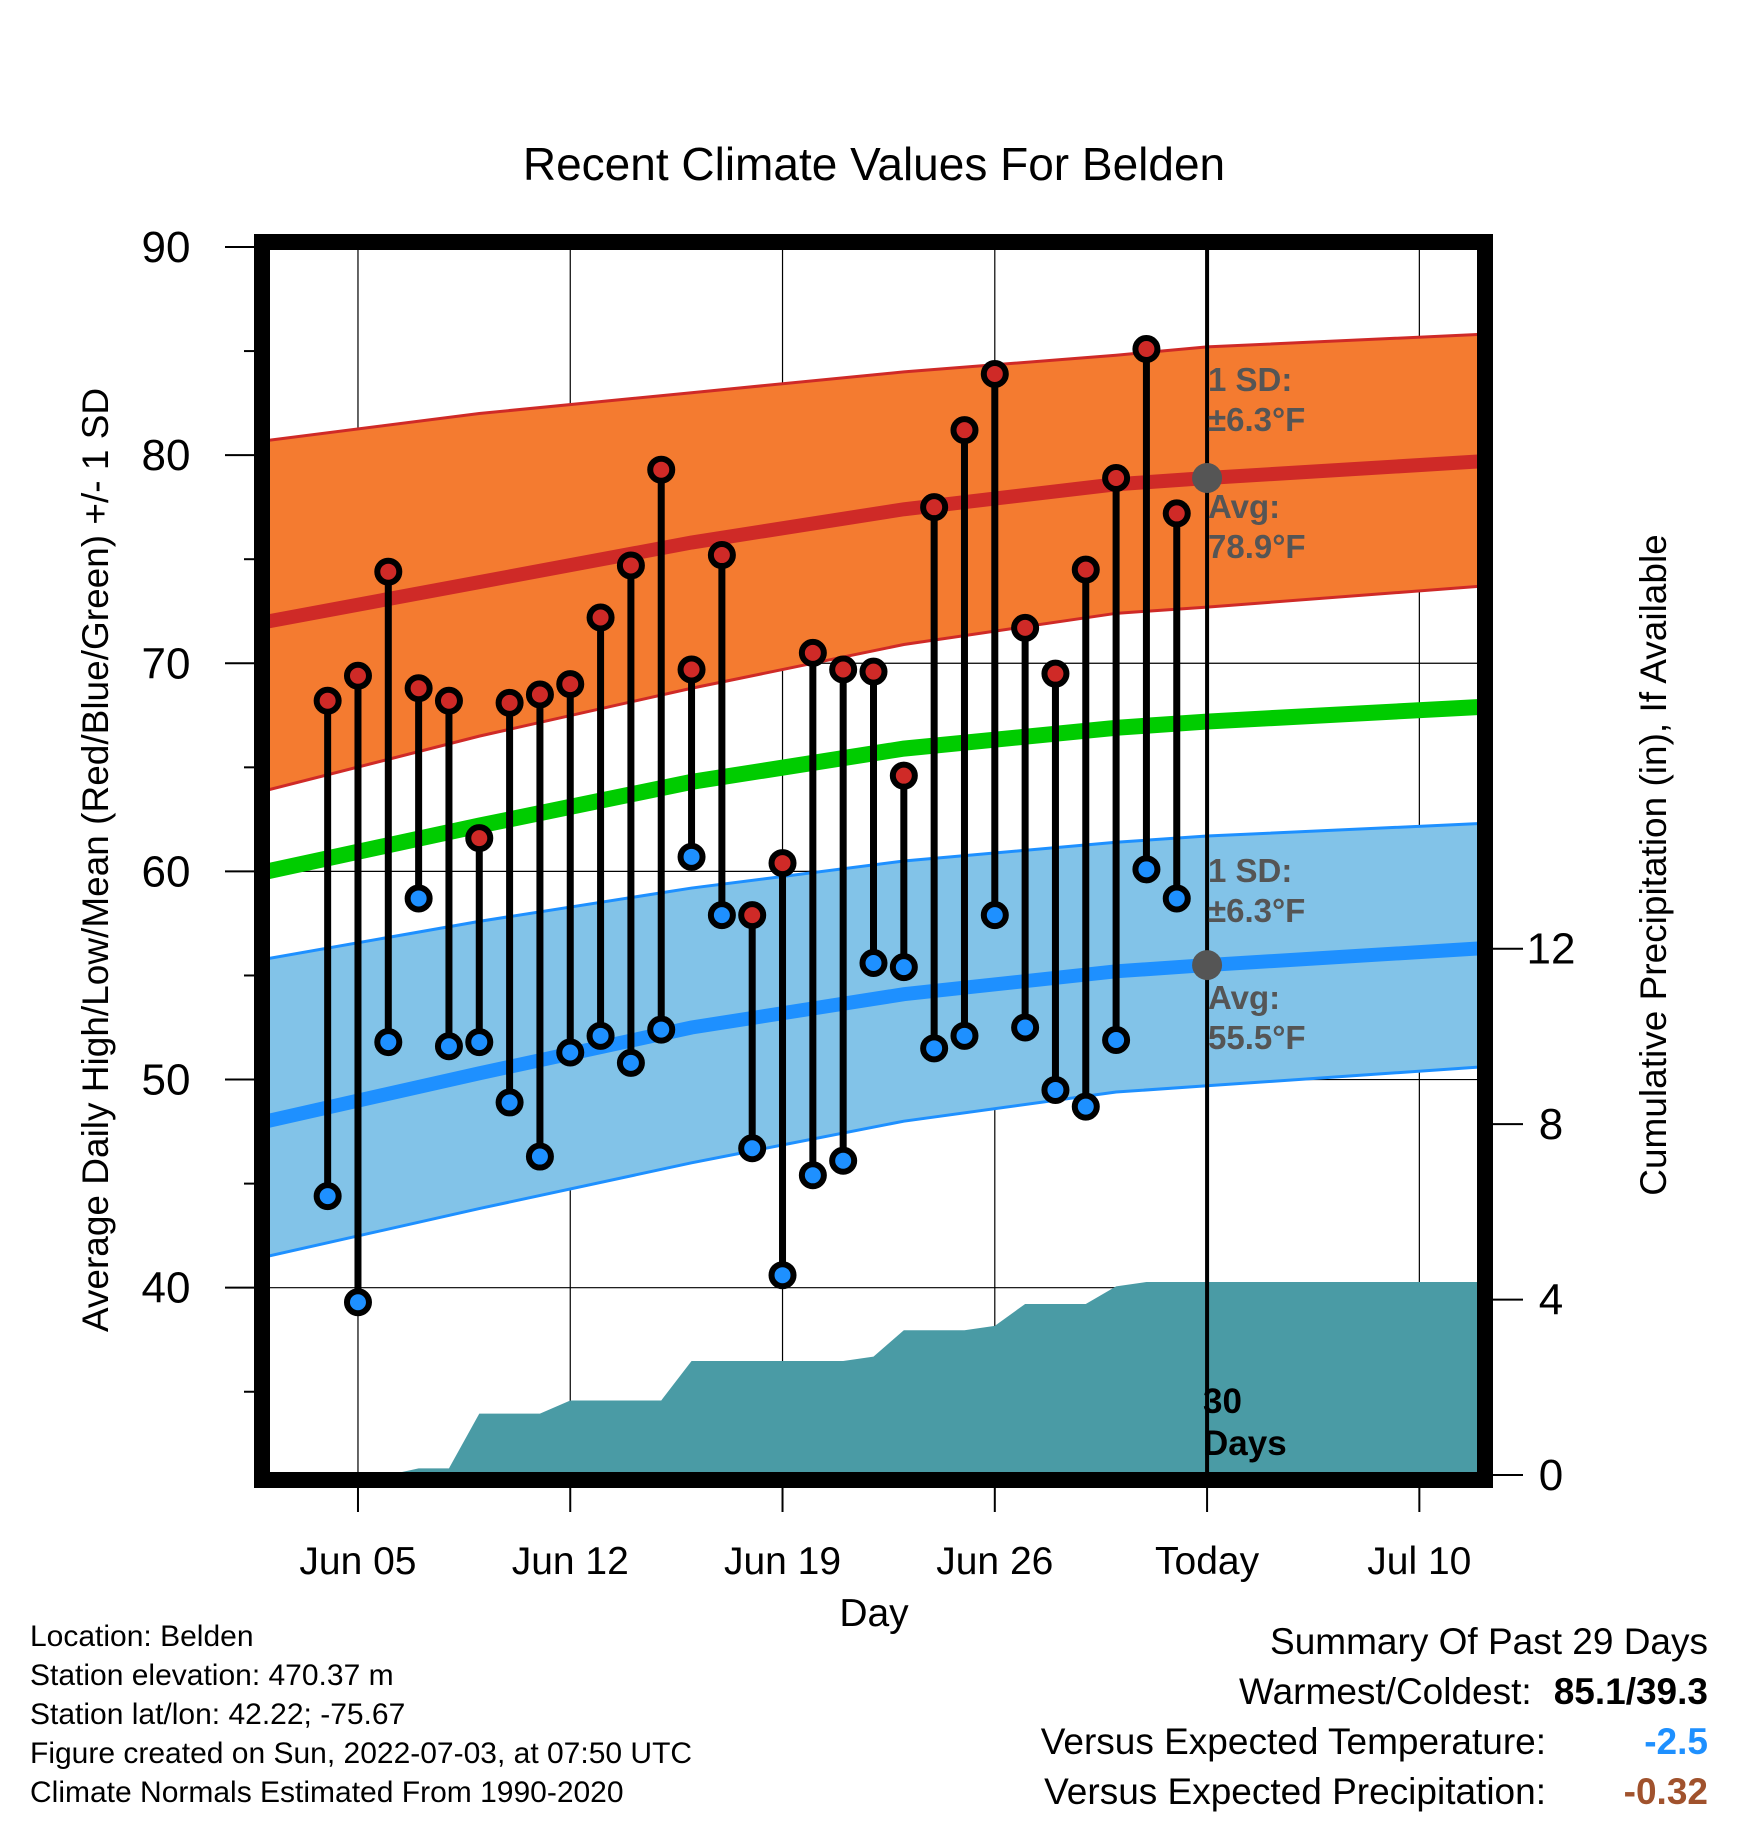  Describe the element at coordinates (1257, 546) in the screenshot. I see `high-avg-label-line: 78.9°F` at that location.